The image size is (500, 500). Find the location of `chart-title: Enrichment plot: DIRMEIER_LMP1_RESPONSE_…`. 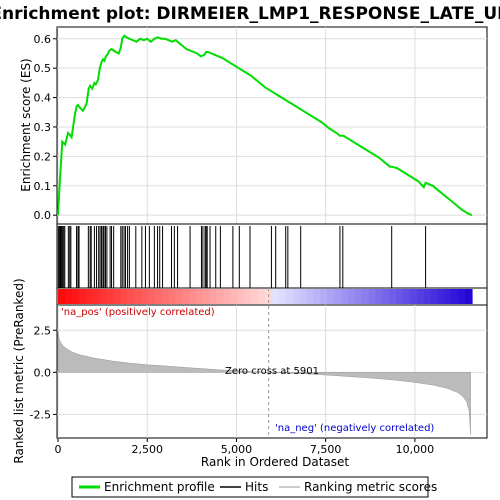

chart-title: Enrichment plot: DIRMEIER_LMP1_RESPONSE_… is located at coordinates (250, 14).